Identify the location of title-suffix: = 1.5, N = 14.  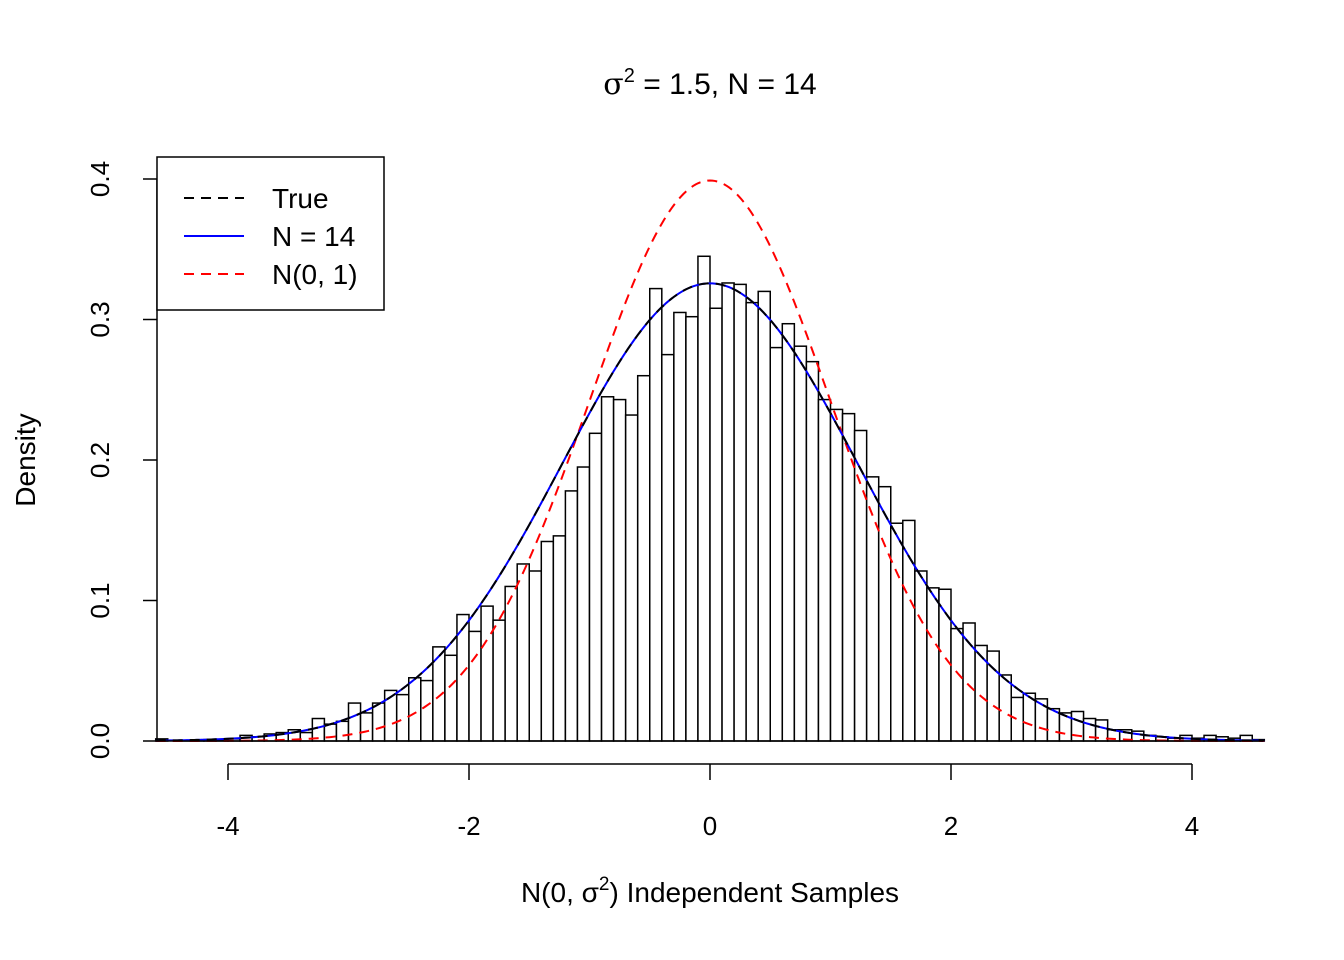
(726, 84).